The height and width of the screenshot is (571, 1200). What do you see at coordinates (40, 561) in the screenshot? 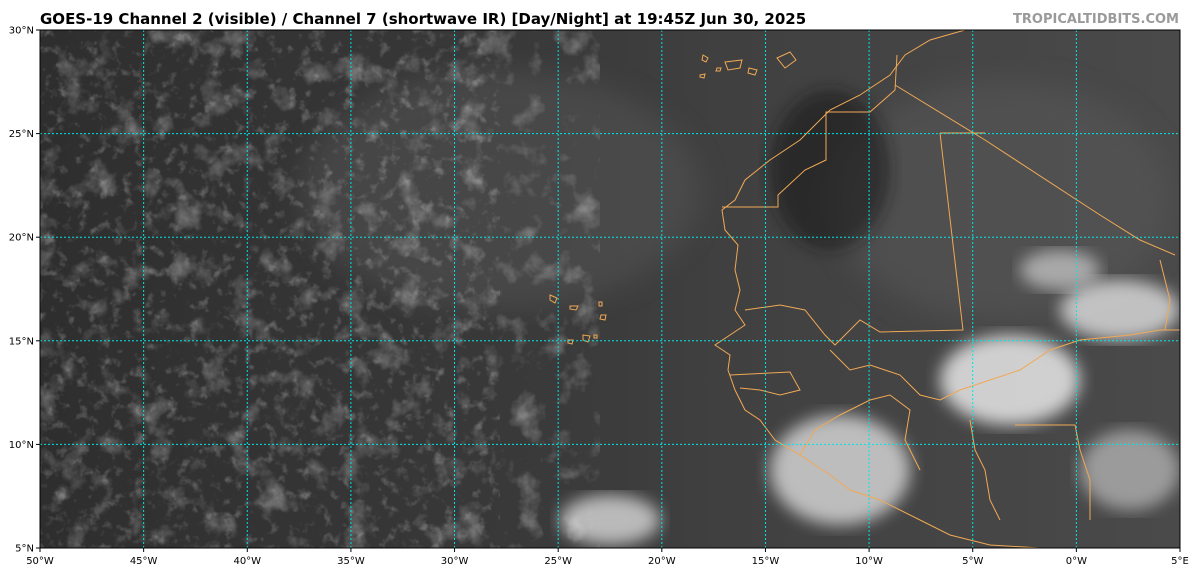
I see `longitude-label: 50°W` at bounding box center [40, 561].